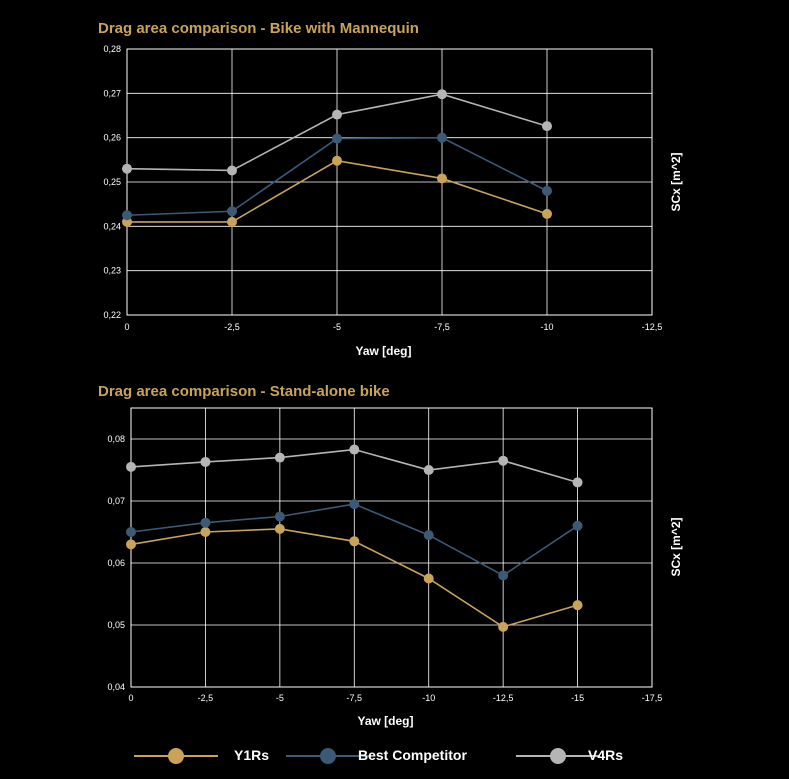 Image resolution: width=789 pixels, height=779 pixels. What do you see at coordinates (232, 327) in the screenshot?
I see `mannequin-x-tick-label: -2,5` at bounding box center [232, 327].